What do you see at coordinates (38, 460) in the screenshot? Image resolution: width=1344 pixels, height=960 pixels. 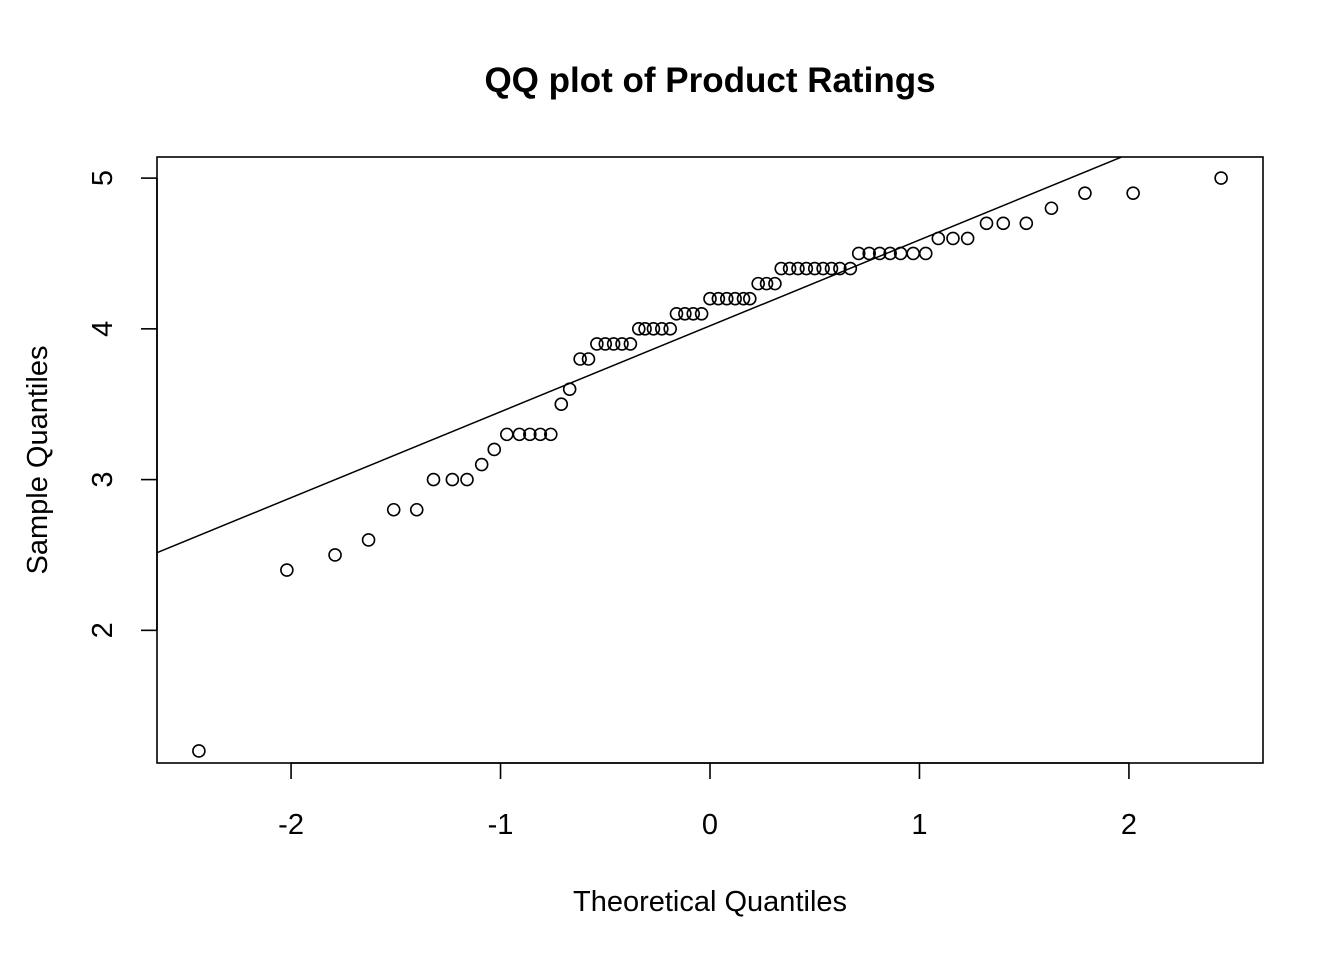 I see `y-axis-title: Sample Quantiles` at bounding box center [38, 460].